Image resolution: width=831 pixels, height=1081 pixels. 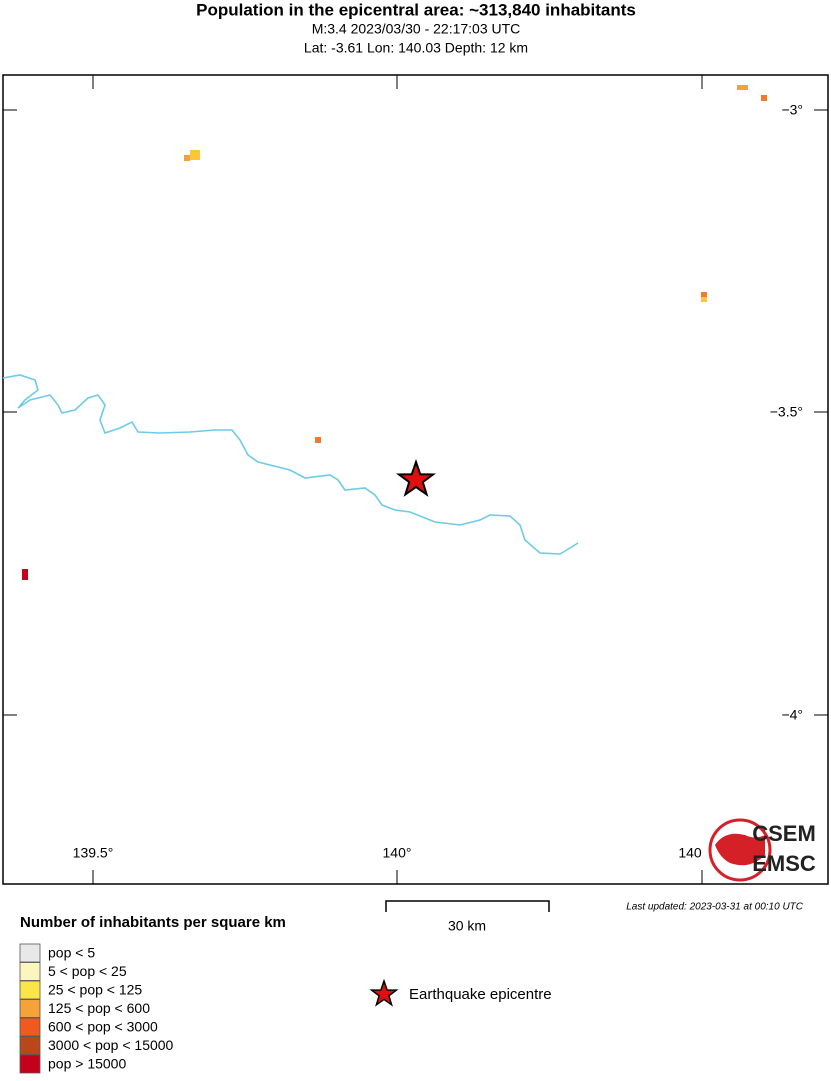 I want to click on epicentre-star, so click(x=416, y=477).